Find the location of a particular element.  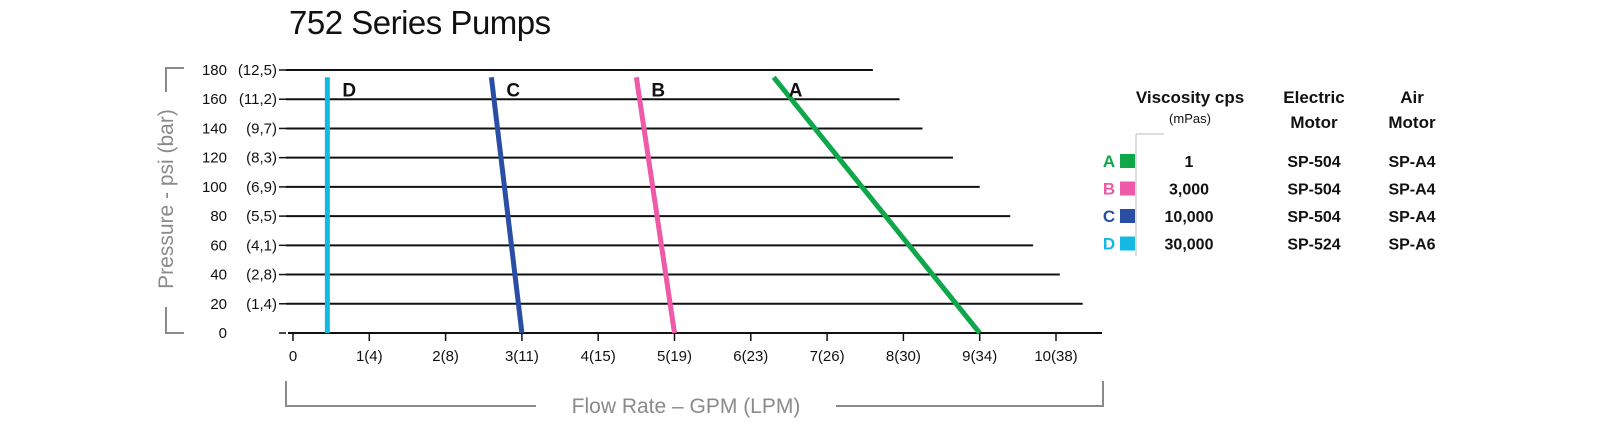

series-D: D is located at coordinates (340, 205).